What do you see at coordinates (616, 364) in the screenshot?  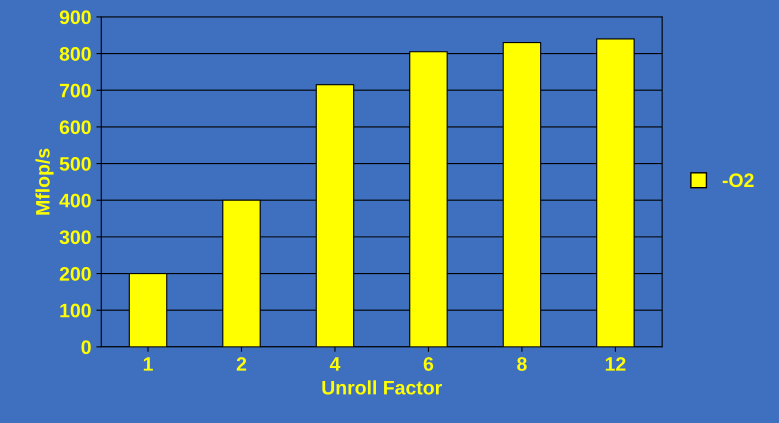 I see `x-tick-label: 12` at bounding box center [616, 364].